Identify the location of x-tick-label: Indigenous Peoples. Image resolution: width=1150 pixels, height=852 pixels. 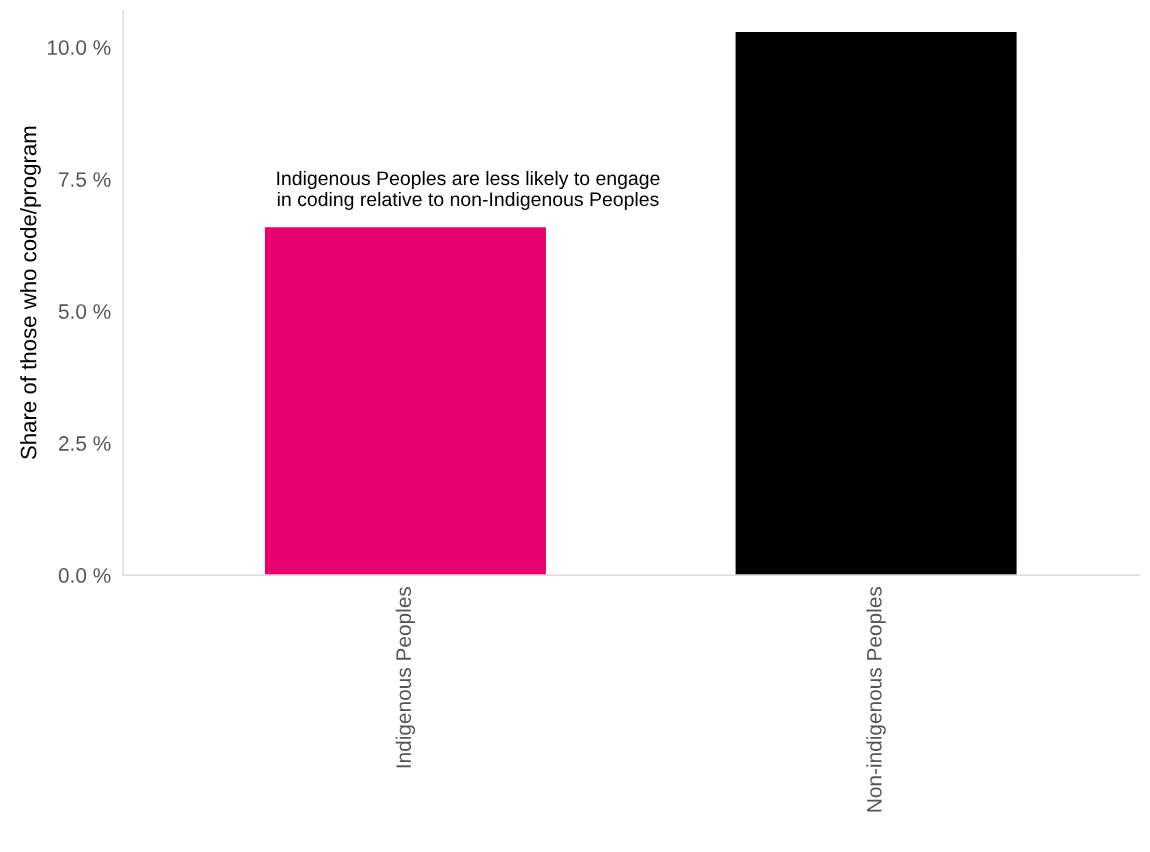
(405, 677).